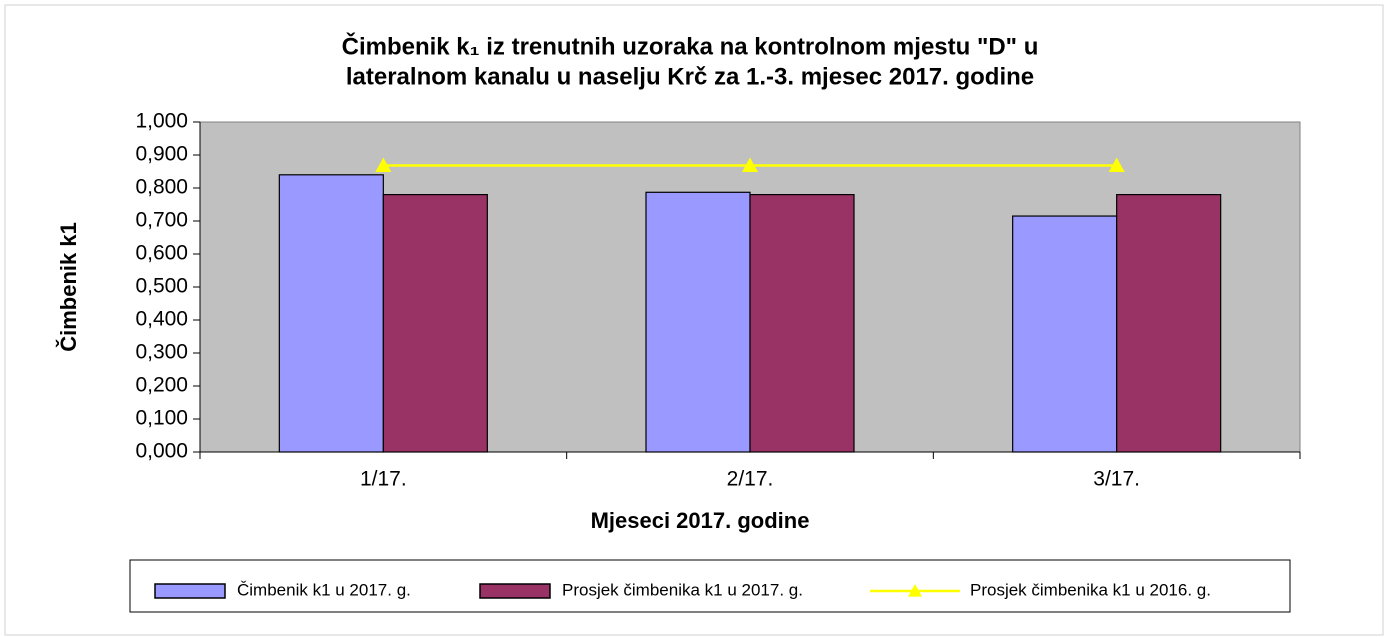  Describe the element at coordinates (161, 187) in the screenshot. I see `y-tick-label: 0,800` at that location.